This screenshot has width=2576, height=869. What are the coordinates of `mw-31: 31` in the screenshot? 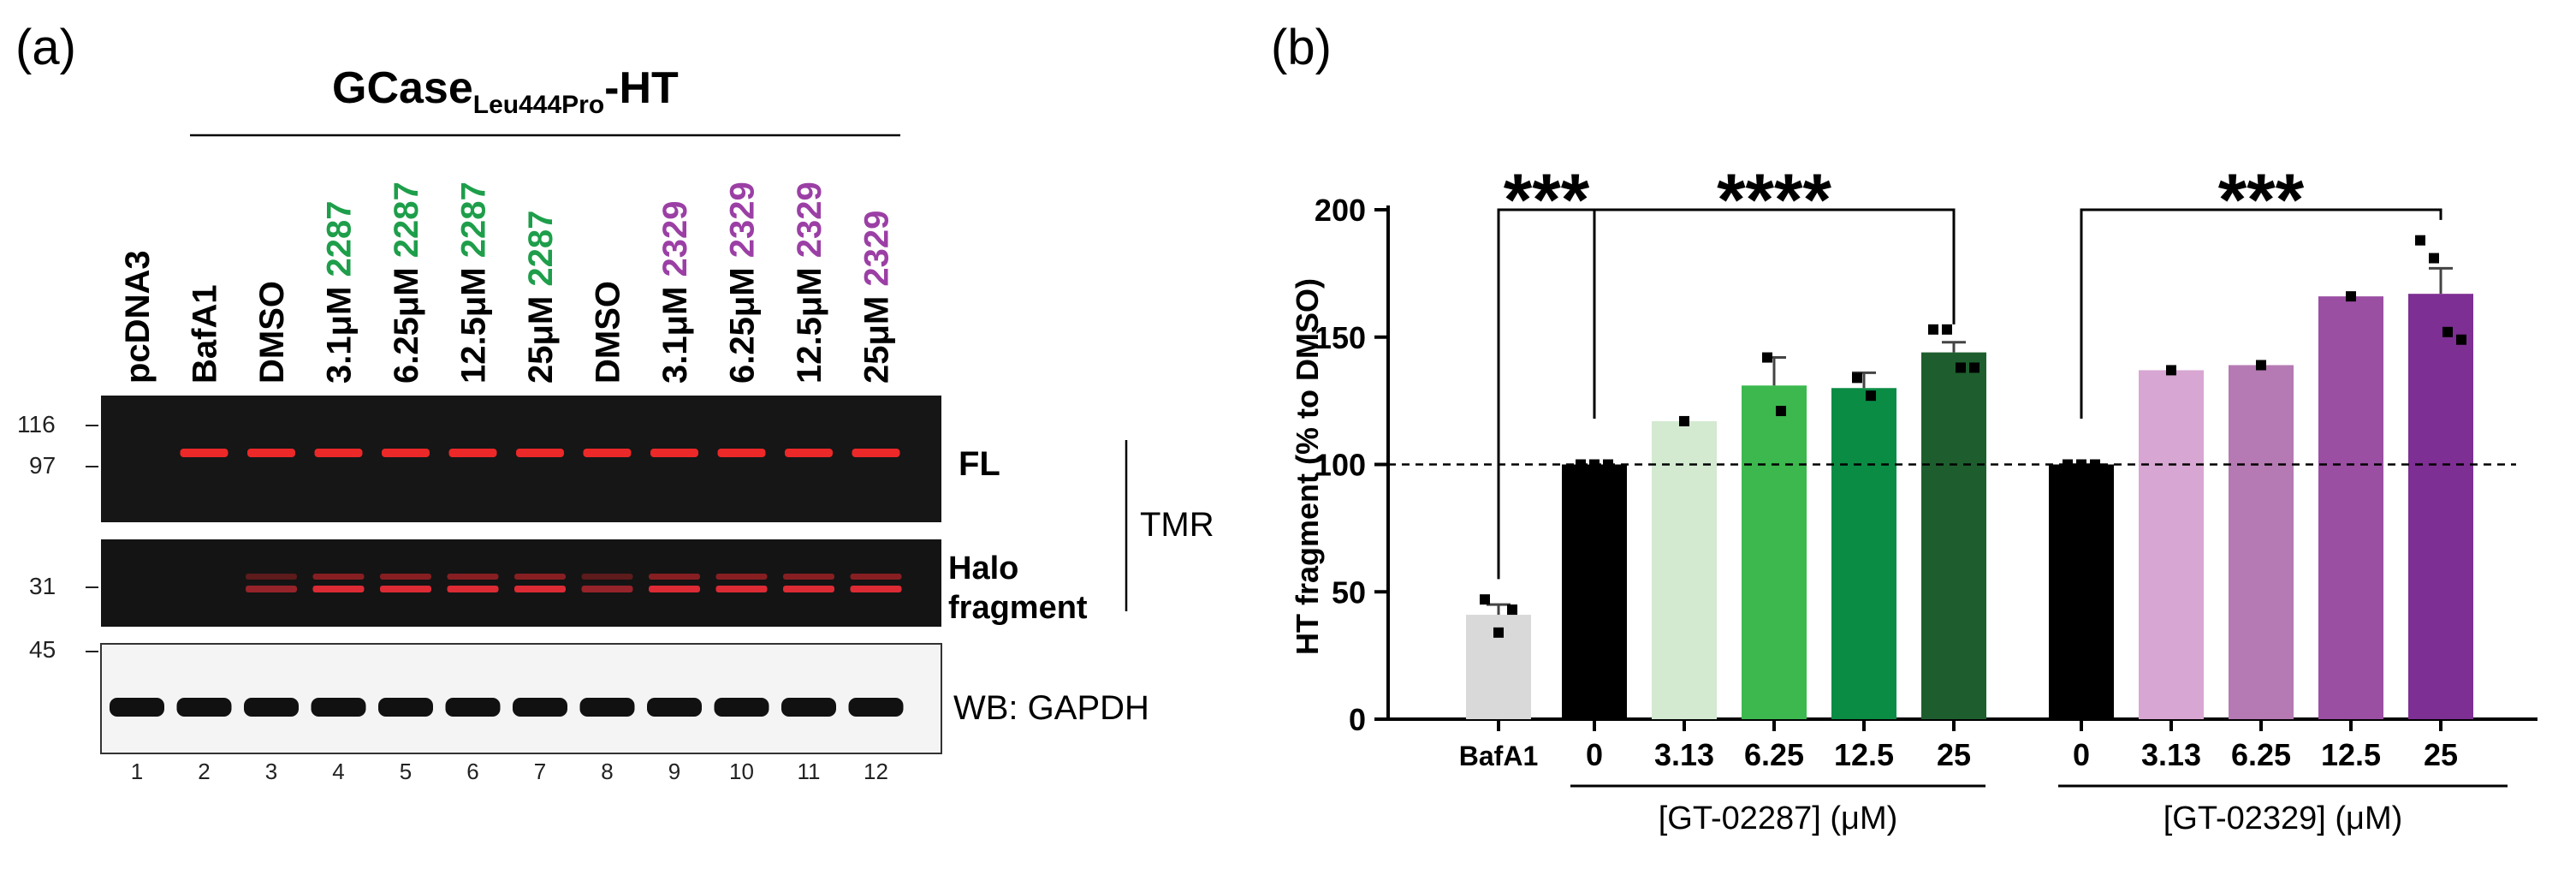 It's located at (42, 586).